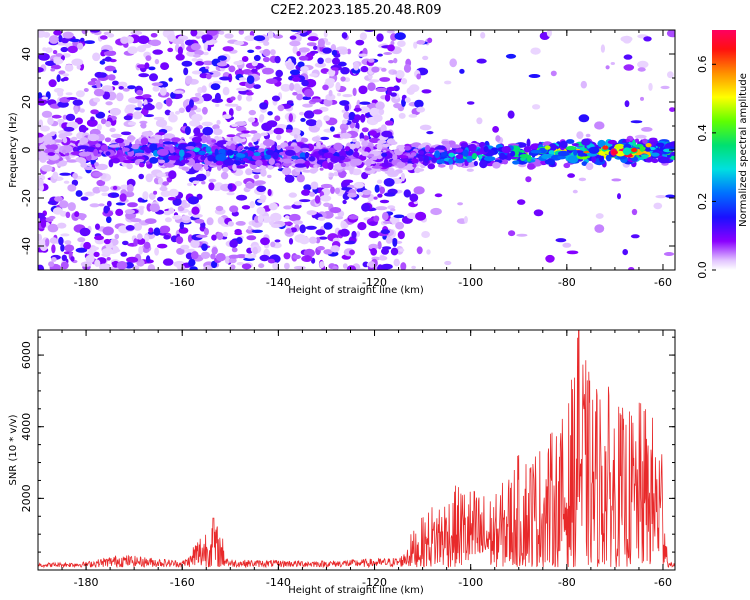  I want to click on y-tick-label: 0, so click(26, 150).